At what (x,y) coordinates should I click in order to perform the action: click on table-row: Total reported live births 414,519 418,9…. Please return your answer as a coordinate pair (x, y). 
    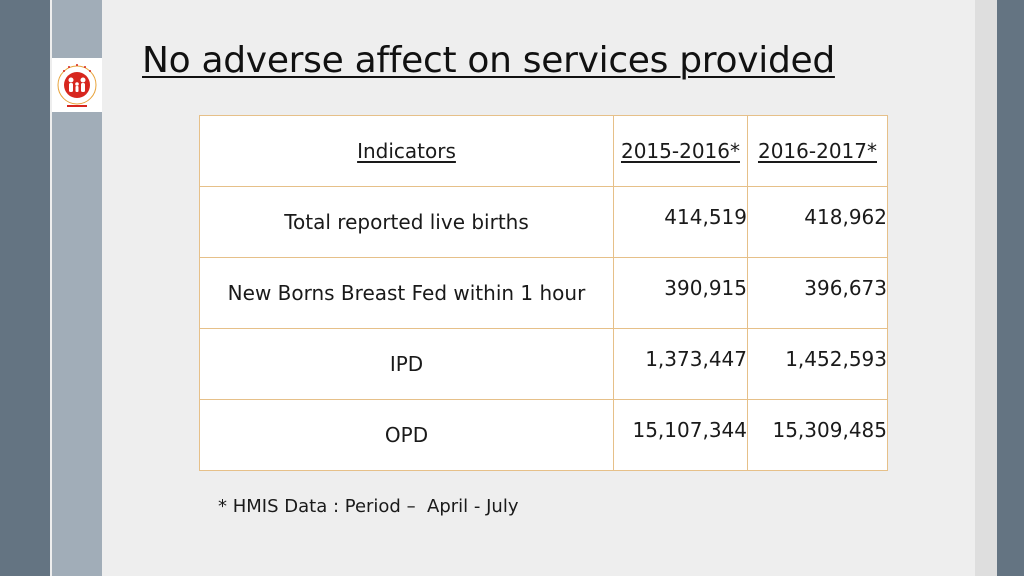
    Looking at the image, I should click on (543, 222).